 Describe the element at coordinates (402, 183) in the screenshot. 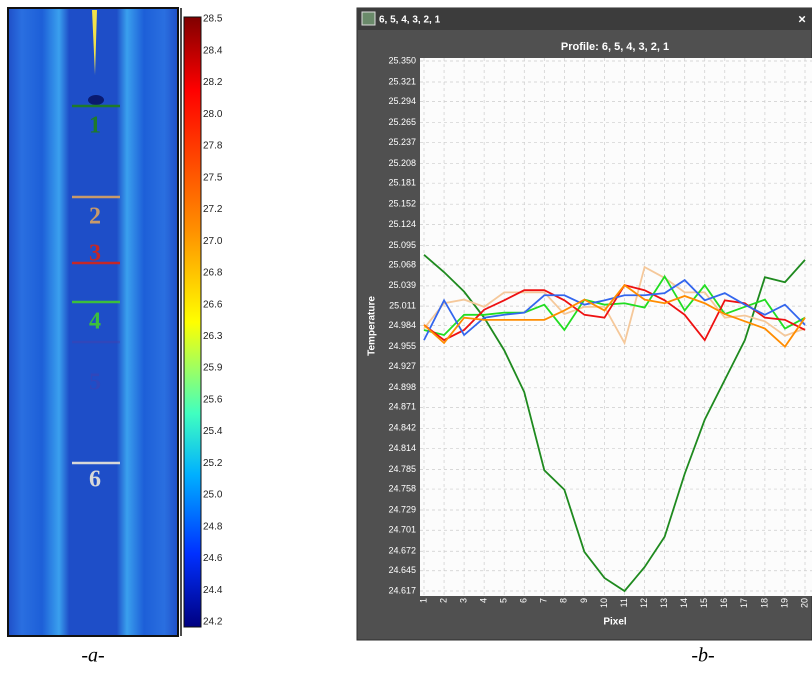

I see `y-tick-label: 25.181` at that location.